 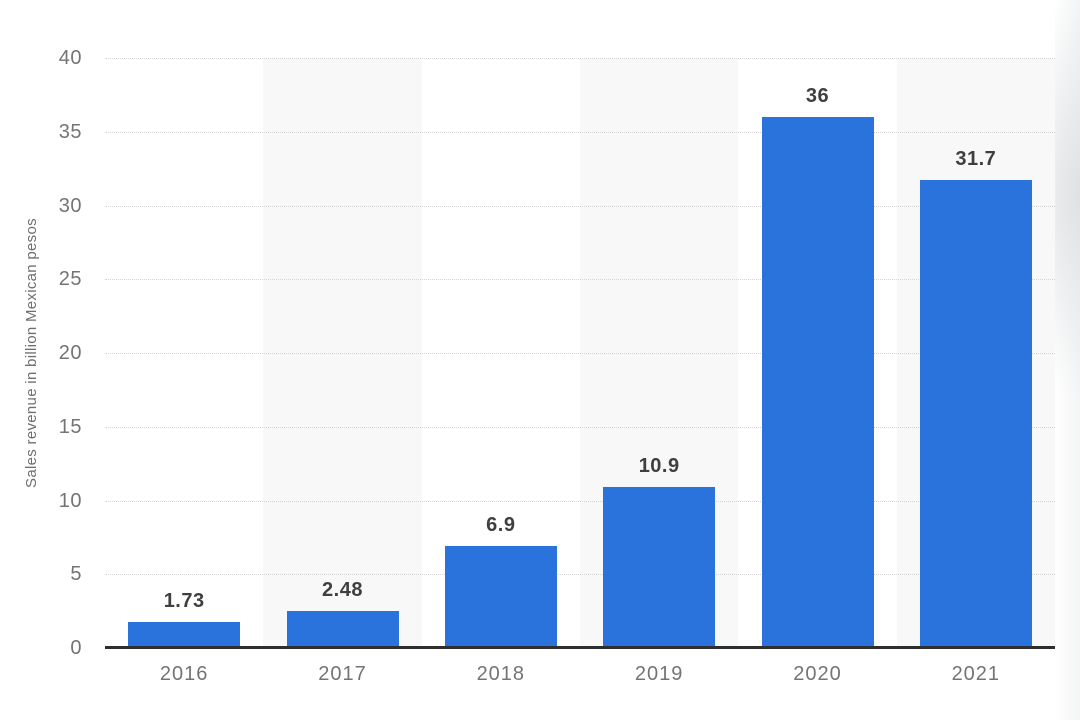 What do you see at coordinates (70, 426) in the screenshot?
I see `y-tick-label-15: 15` at bounding box center [70, 426].